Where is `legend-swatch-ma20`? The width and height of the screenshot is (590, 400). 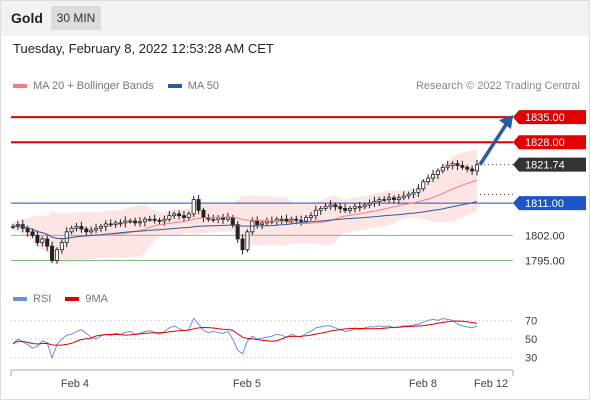
legend-swatch-ma20 is located at coordinates (20, 86).